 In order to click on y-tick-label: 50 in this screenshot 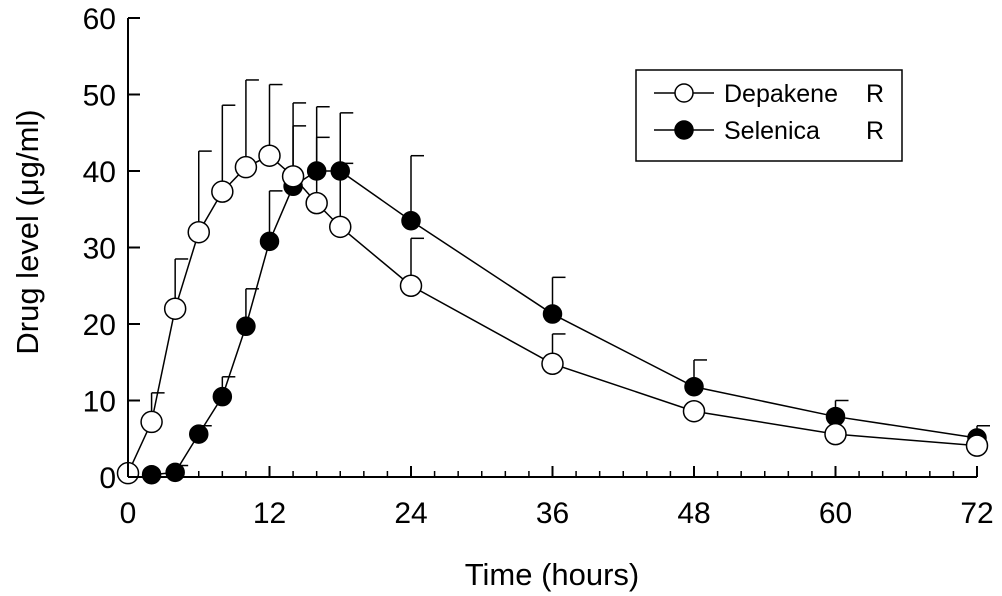, I will do `click(99, 96)`.